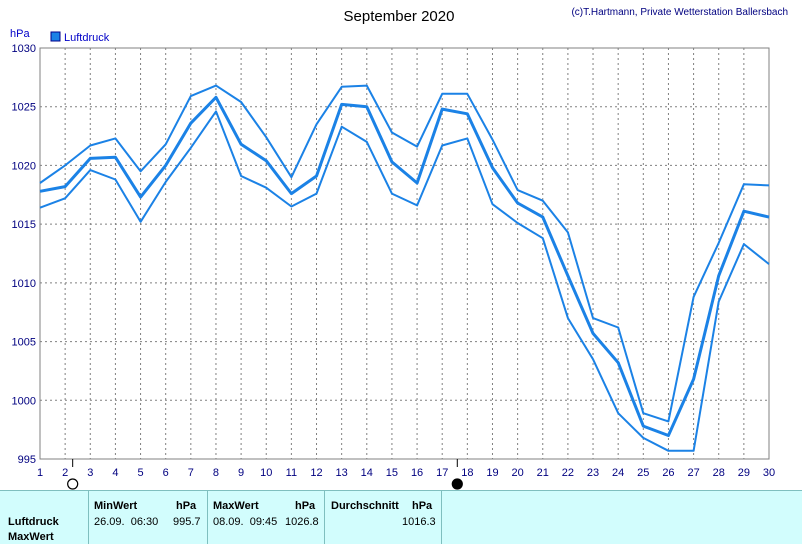 The width and height of the screenshot is (802, 544). Describe the element at coordinates (166, 473) in the screenshot. I see `x-tick-label: 6` at that location.